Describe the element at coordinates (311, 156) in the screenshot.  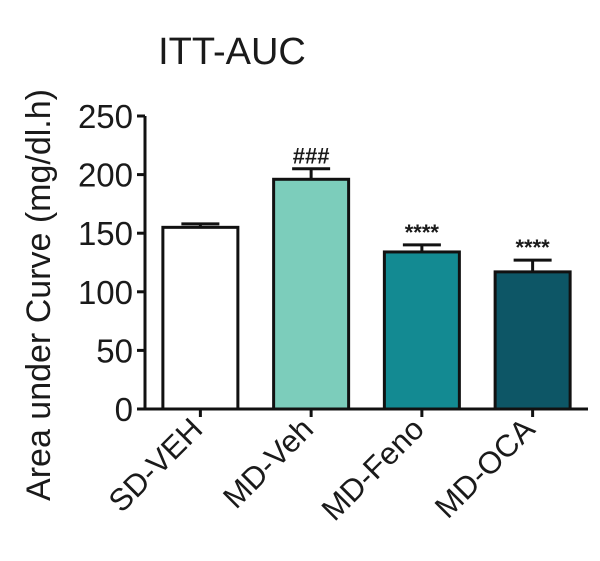
I see `significance-label: ###` at that location.